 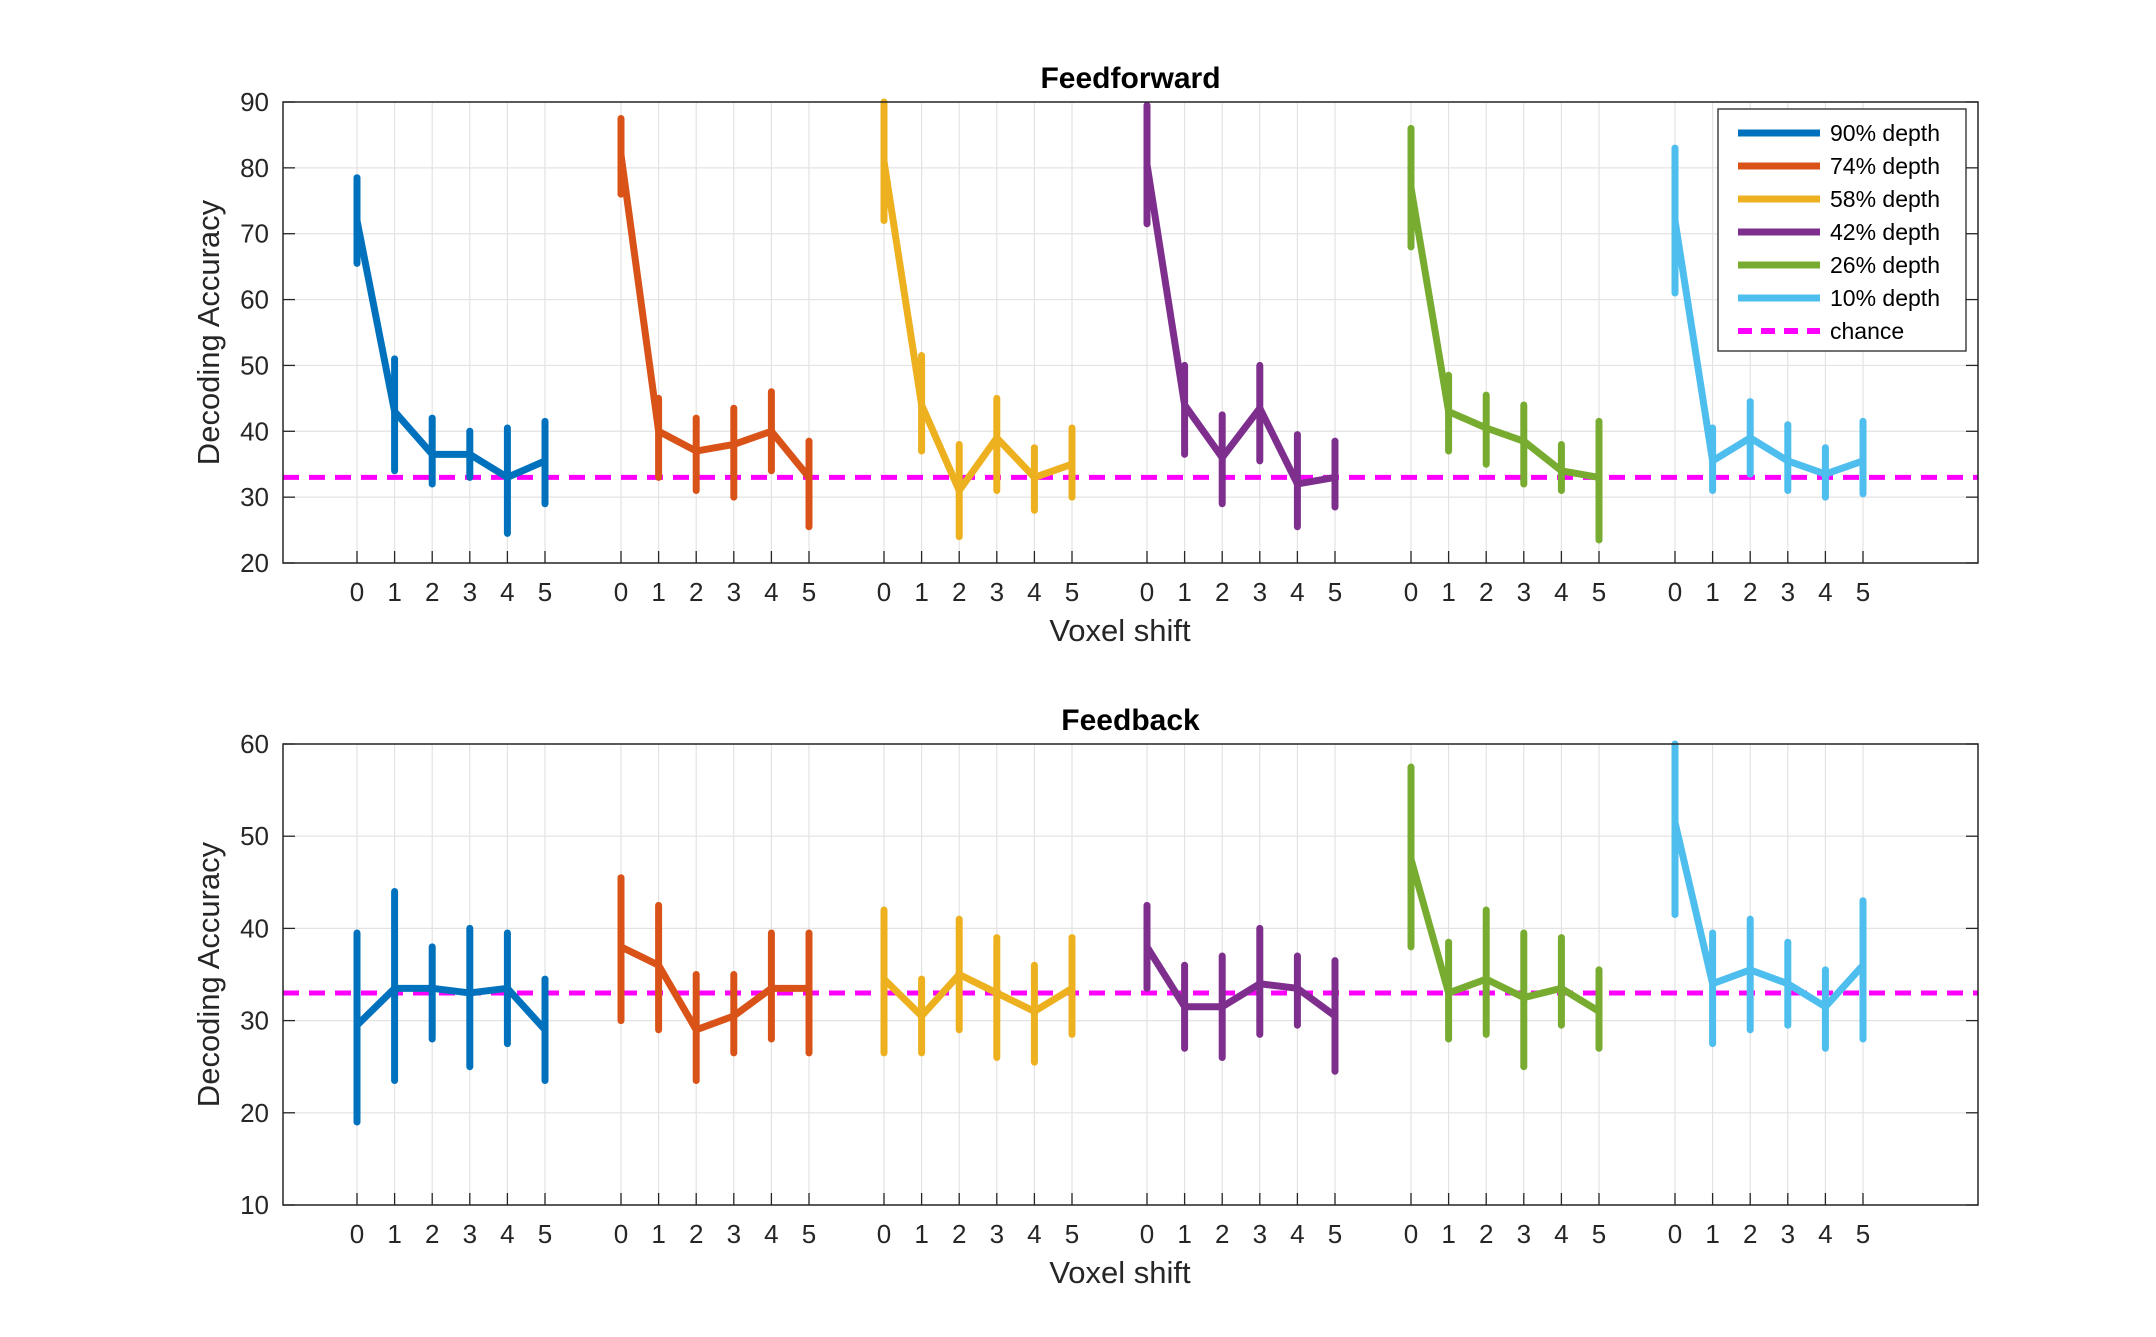 What do you see at coordinates (1821, 331) in the screenshot?
I see `legend-entry-chance: chance` at bounding box center [1821, 331].